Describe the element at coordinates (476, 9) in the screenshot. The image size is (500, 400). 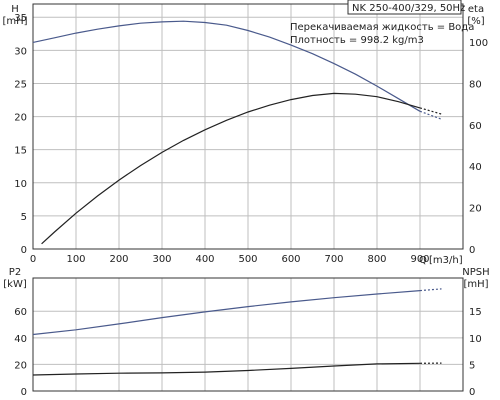
I see `y-right-axis-label: eta` at that location.